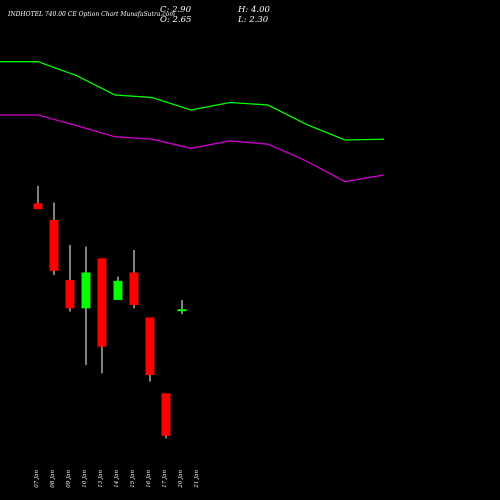 The width and height of the screenshot is (500, 500). Describe the element at coordinates (37, 479) in the screenshot. I see `x-tick-label: 07 Jan` at that location.